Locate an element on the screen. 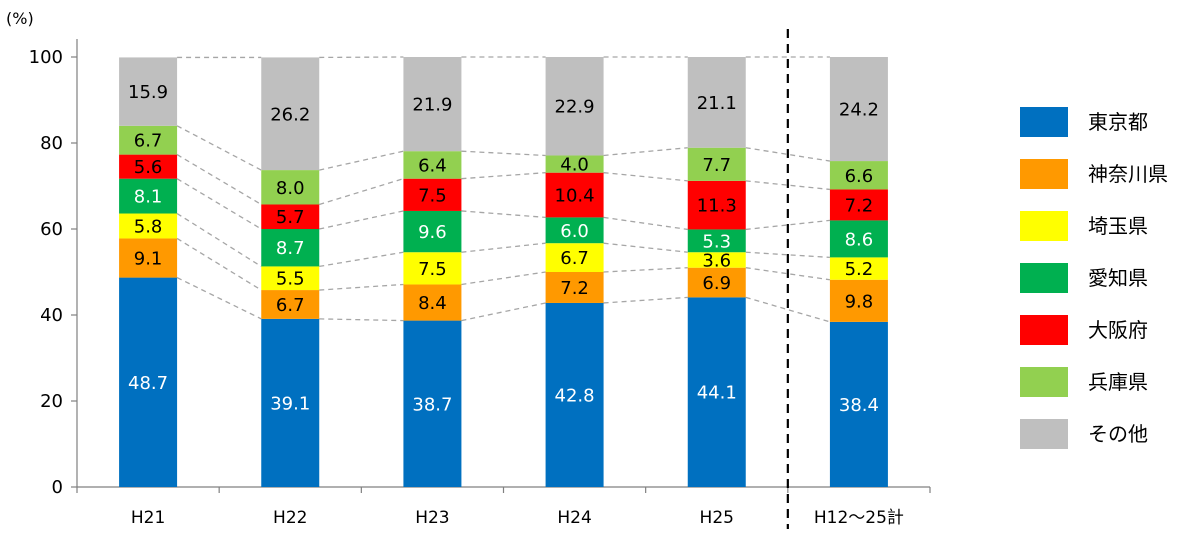 The width and height of the screenshot is (1203, 534). data-label: 24.2 is located at coordinates (859, 110).